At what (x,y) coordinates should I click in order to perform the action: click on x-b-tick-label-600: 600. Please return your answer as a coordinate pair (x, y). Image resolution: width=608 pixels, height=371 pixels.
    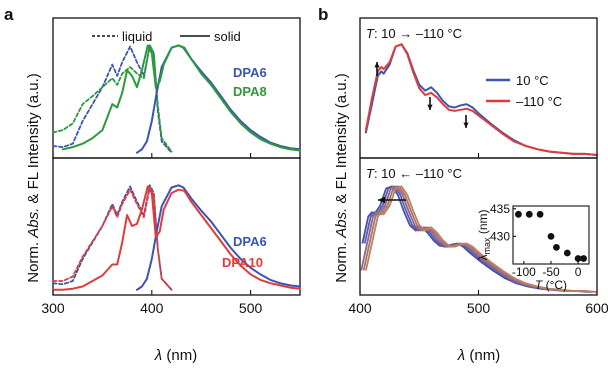
    Looking at the image, I should click on (596, 308).